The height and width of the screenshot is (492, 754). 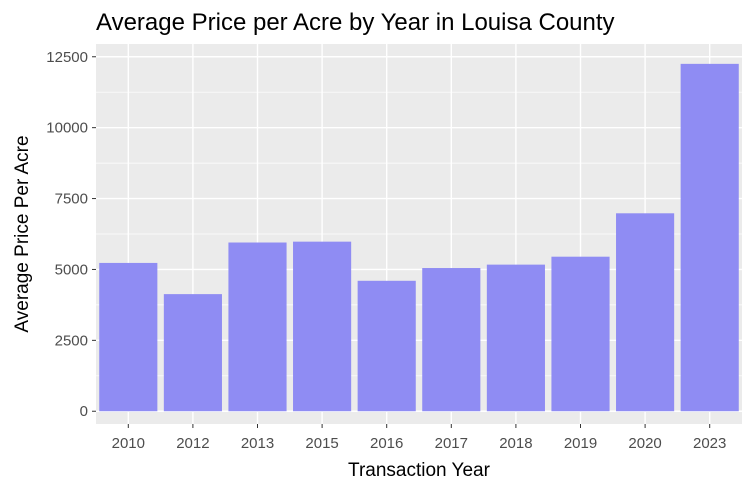 I want to click on y-tick-label: 0, so click(x=84, y=411).